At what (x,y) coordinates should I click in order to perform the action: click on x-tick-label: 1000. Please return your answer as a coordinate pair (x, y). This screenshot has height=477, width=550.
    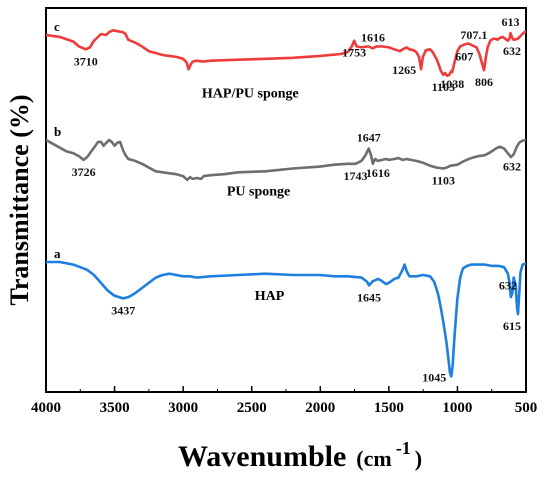
    Looking at the image, I should click on (457, 408).